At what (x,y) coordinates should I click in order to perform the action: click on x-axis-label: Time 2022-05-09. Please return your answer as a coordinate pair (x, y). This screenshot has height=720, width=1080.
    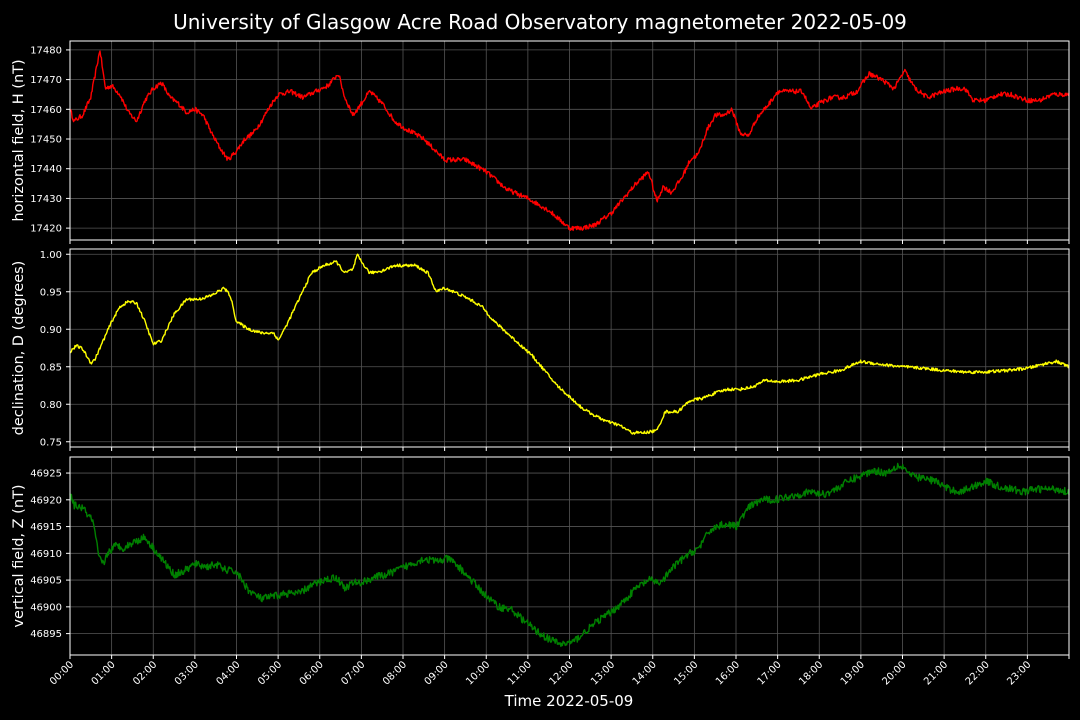
    Looking at the image, I should click on (569, 701).